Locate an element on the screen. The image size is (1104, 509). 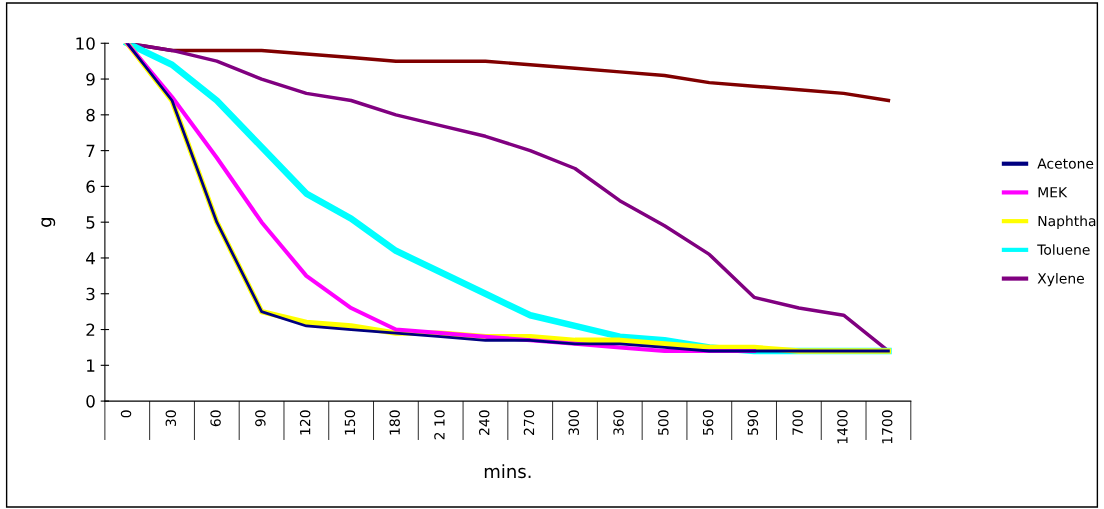
y-tick-label: 4 is located at coordinates (90, 258).